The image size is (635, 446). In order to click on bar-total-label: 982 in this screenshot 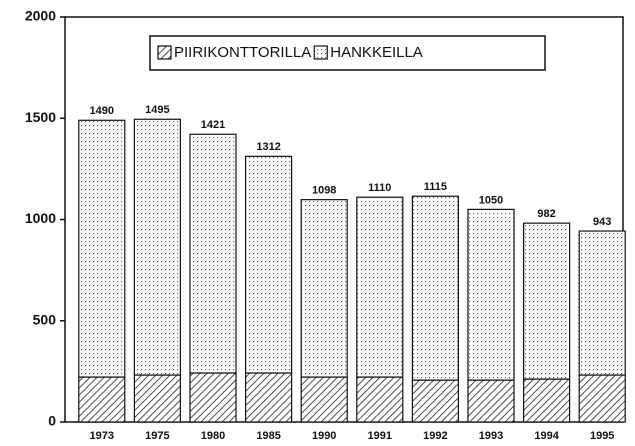, I will do `click(546, 214)`.